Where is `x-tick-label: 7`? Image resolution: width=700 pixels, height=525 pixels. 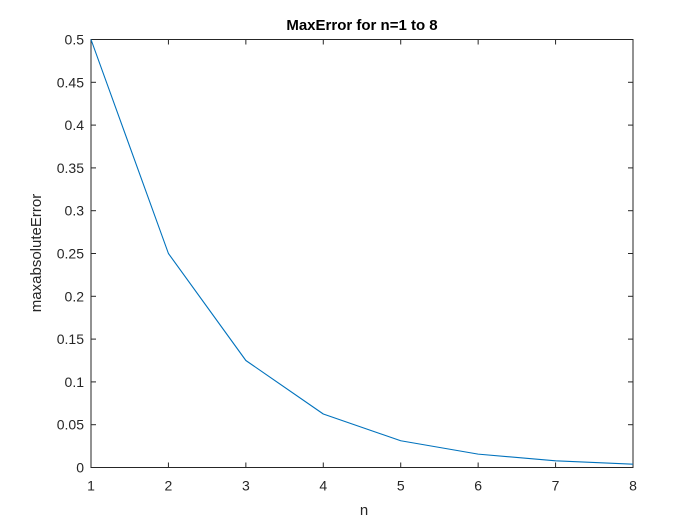 x-tick-label: 7 is located at coordinates (556, 486).